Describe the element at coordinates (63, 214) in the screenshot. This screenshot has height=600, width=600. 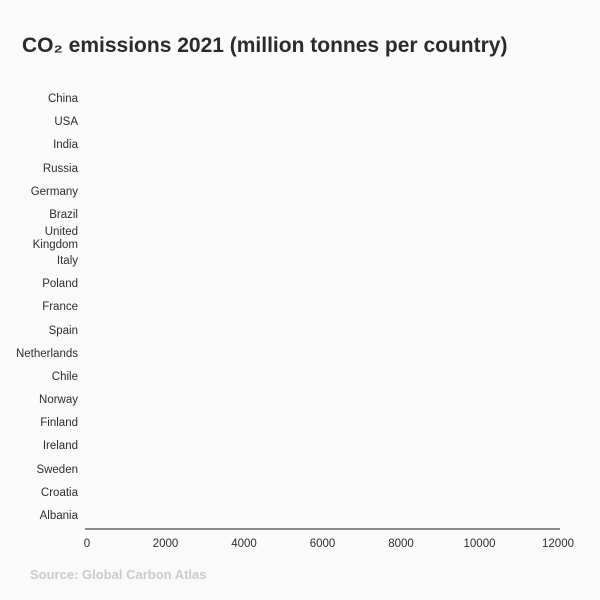
I see `category-label: Brazil` at that location.